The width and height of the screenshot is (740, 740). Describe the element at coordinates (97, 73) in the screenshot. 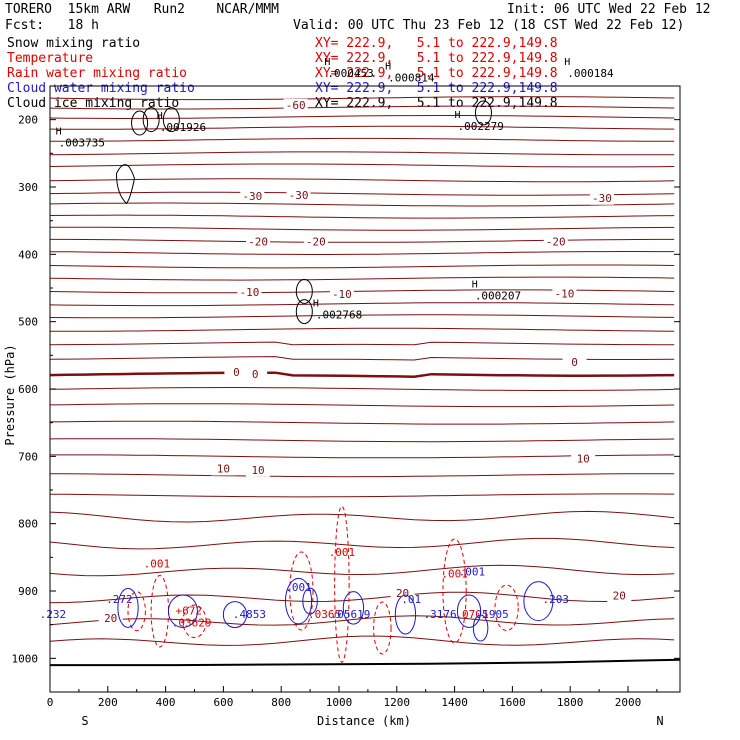

I see `legend-rain: Rain water mixing ratio` at that location.